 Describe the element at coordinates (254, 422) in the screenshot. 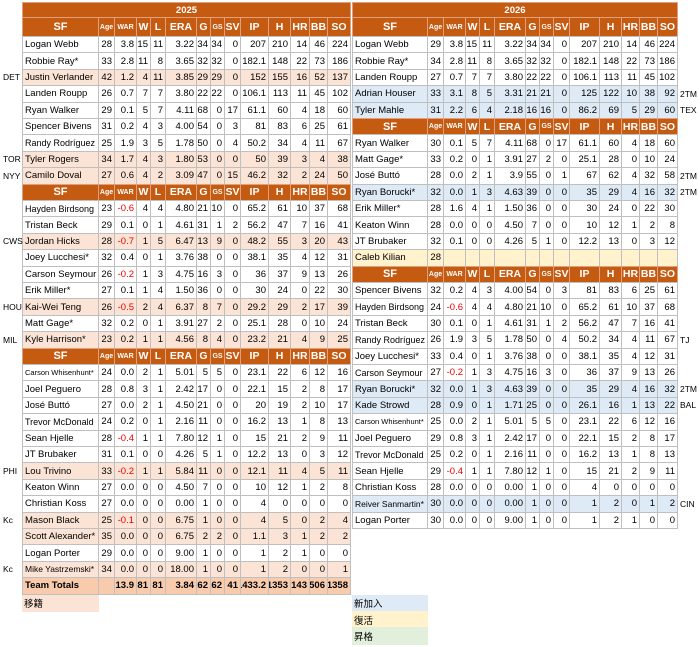

I see `stat-cell: 16.2` at that location.